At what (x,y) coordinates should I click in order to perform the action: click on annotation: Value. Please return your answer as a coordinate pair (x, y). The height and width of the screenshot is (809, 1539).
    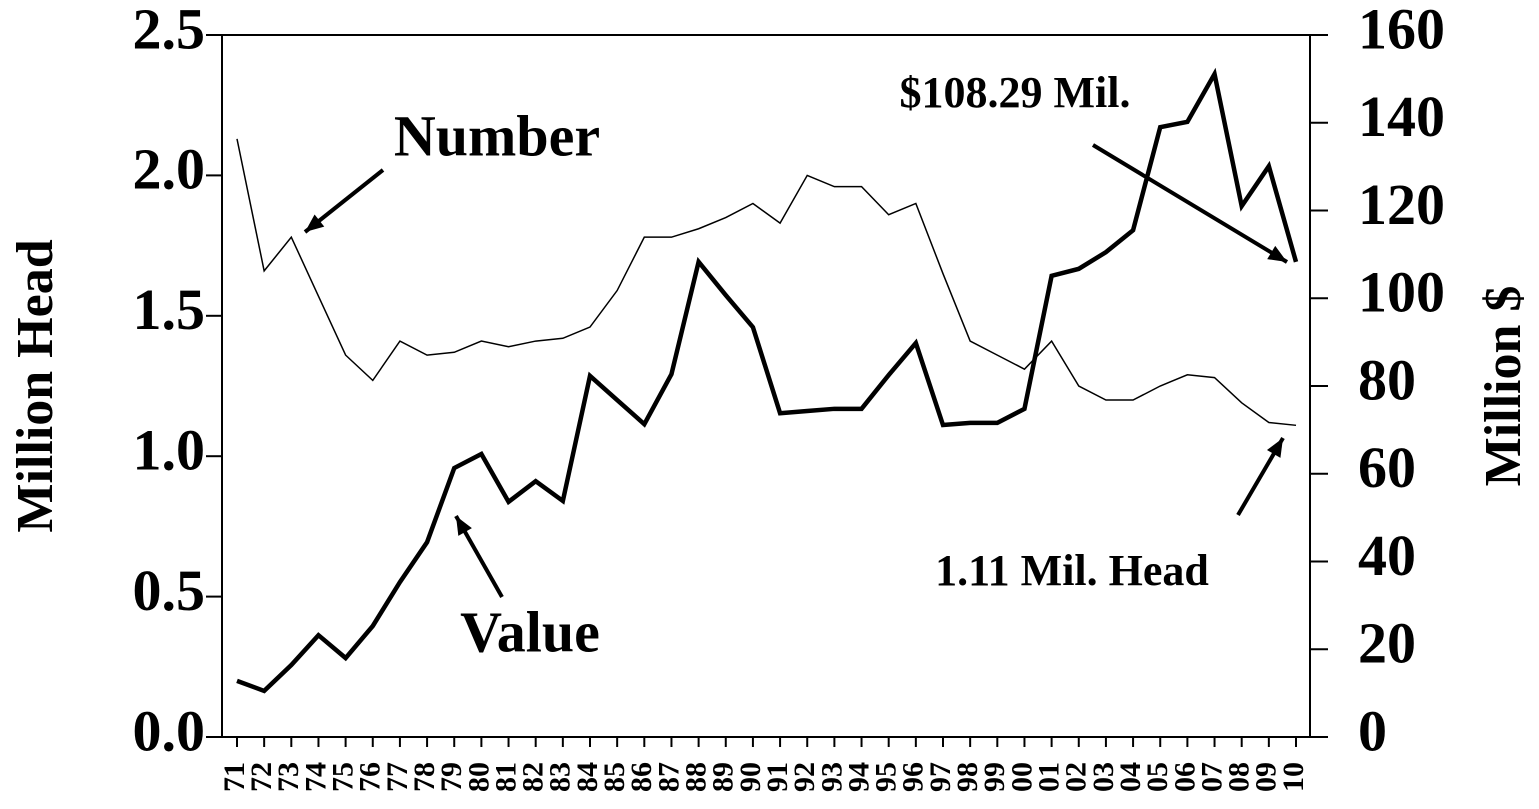
    Looking at the image, I should click on (530, 631).